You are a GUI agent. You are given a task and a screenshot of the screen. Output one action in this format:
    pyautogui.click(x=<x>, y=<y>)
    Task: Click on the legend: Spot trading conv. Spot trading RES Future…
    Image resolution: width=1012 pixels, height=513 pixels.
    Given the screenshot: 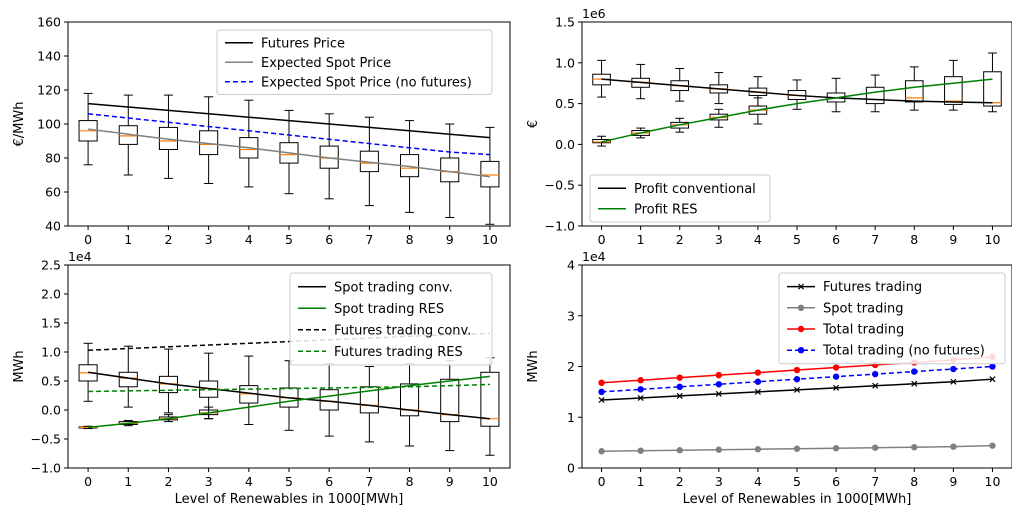 What is the action you would take?
    pyautogui.click(x=391, y=319)
    